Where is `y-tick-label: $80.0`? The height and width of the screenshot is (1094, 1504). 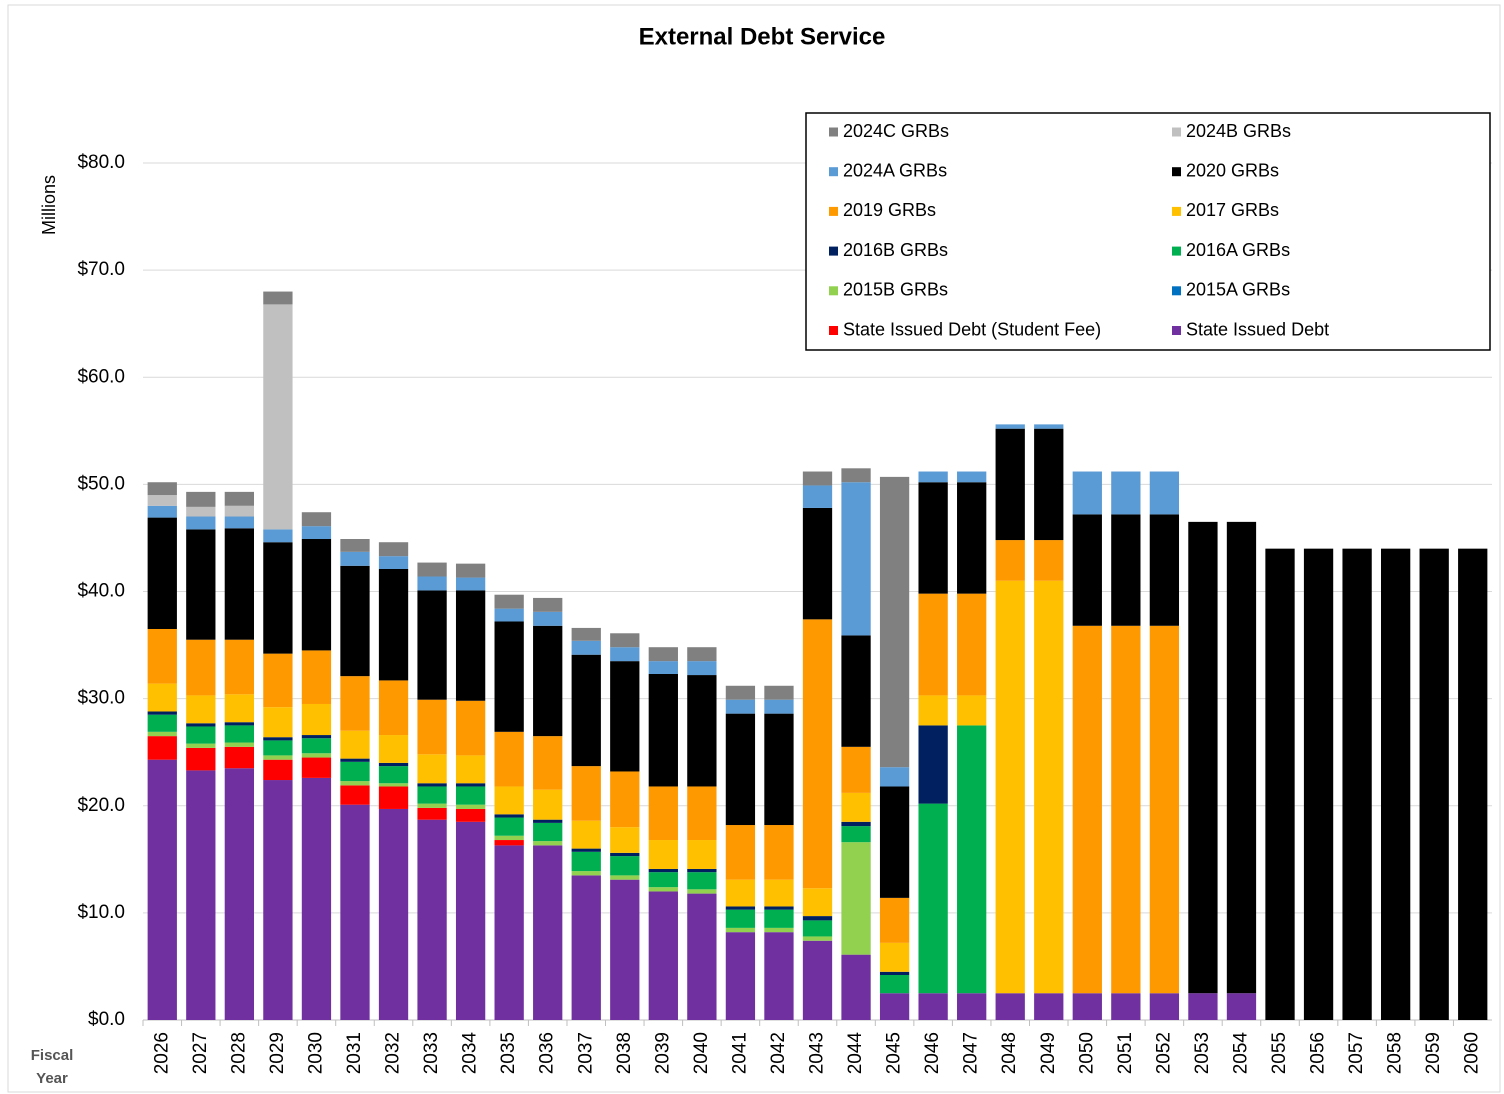
y-tick-label: $80.0 is located at coordinates (101, 162).